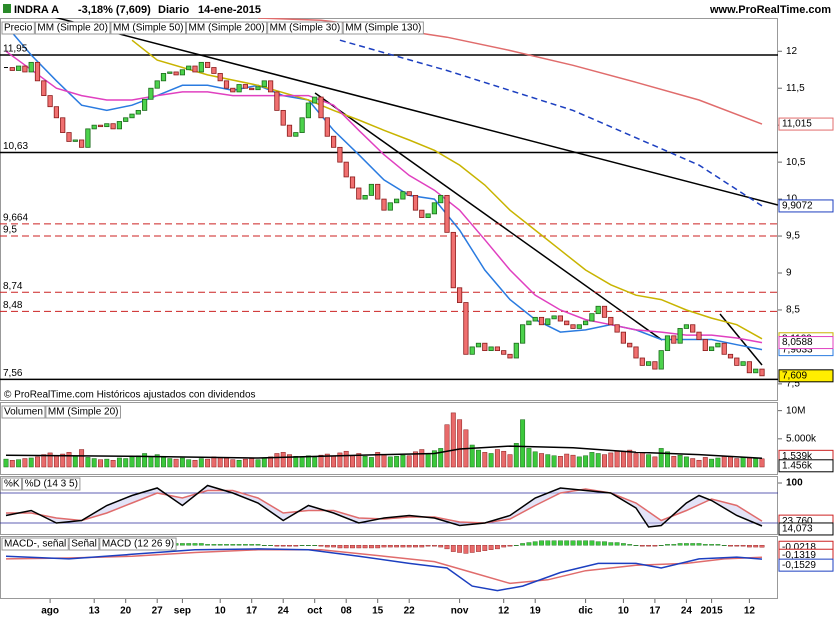  What do you see at coordinates (84, 544) in the screenshot?
I see `legend-entry: Señal` at bounding box center [84, 544].